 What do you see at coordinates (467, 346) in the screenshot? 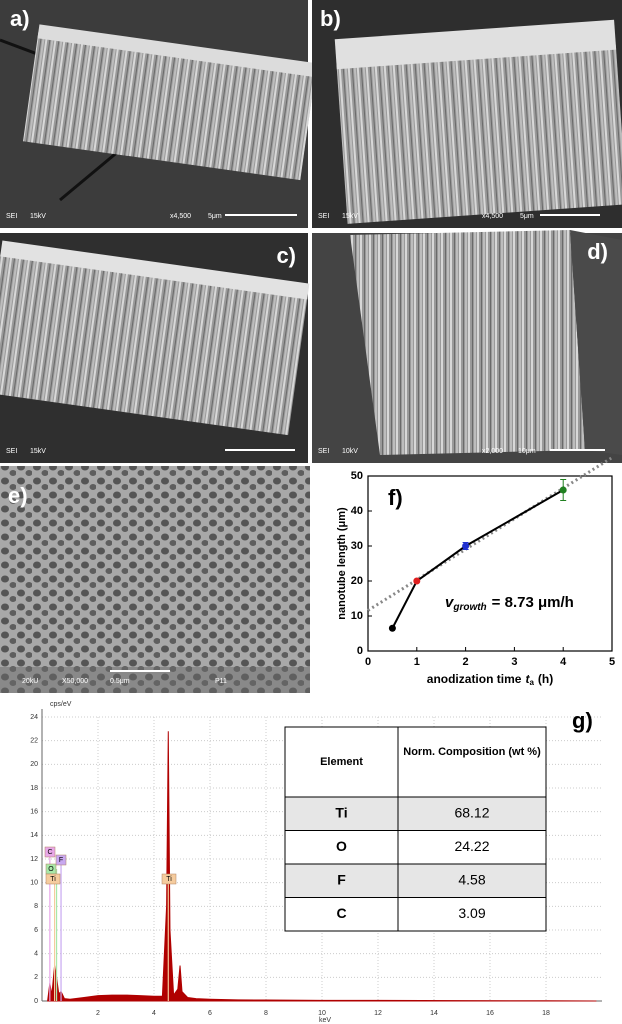
I see `sem-image-d` at bounding box center [467, 346].